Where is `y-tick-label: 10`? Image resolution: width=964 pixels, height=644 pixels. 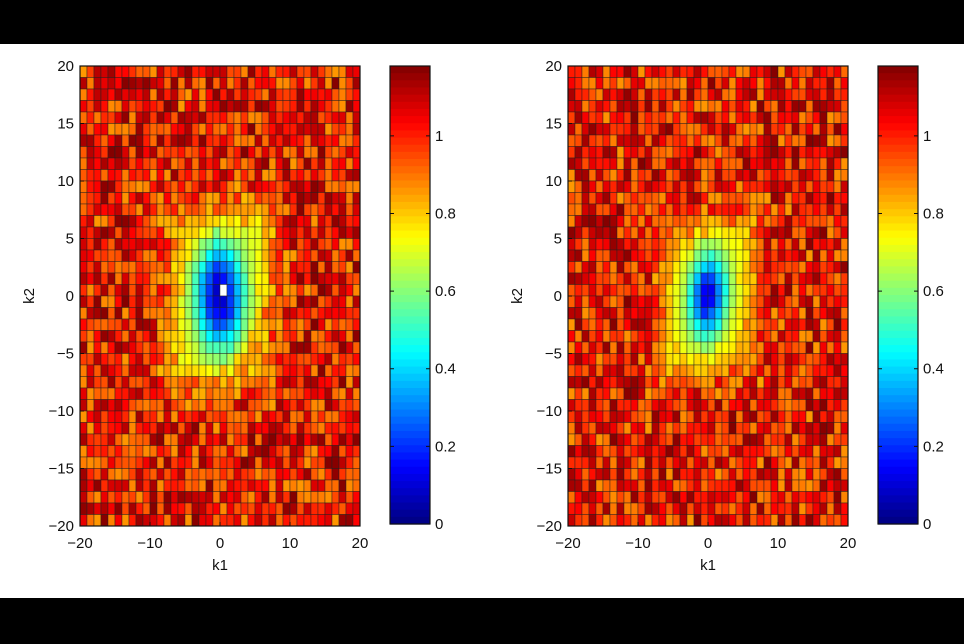
y-tick-label: 10 is located at coordinates (65, 181).